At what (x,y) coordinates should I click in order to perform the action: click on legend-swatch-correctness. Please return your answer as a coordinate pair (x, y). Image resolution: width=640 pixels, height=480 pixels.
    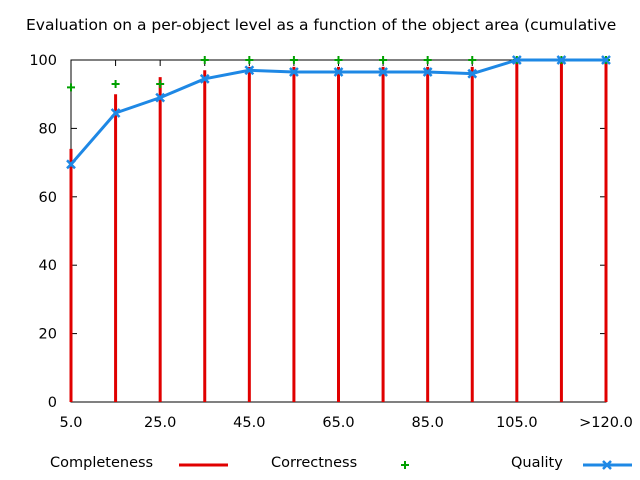
    Looking at the image, I should click on (405, 465).